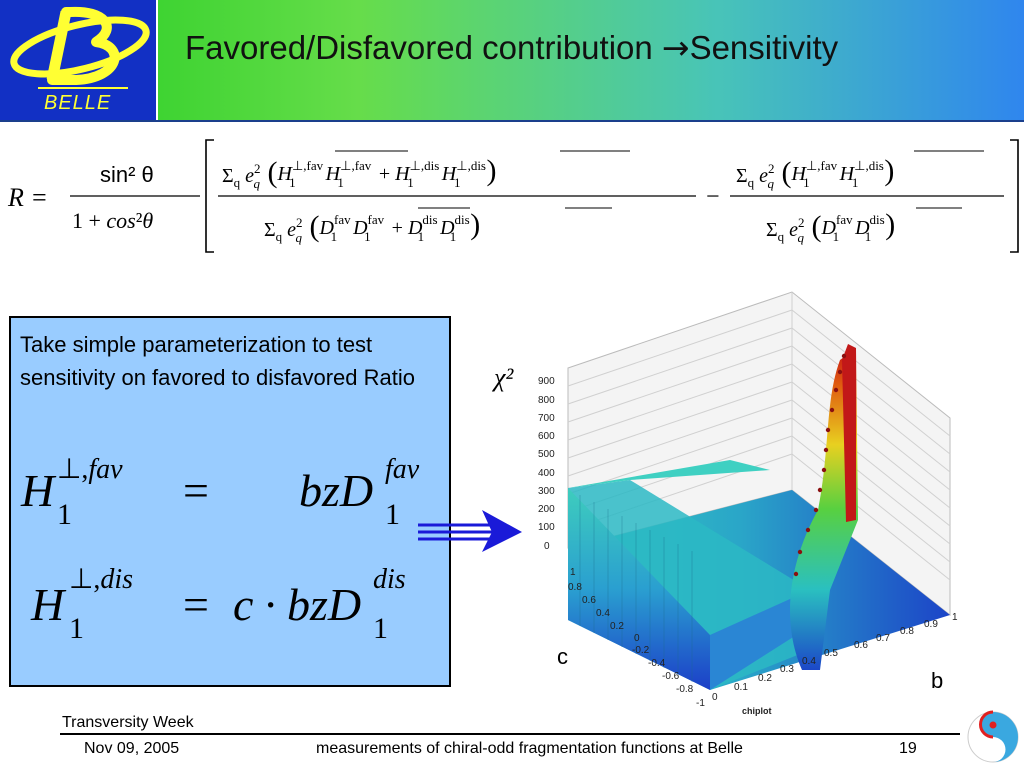 The height and width of the screenshot is (768, 1024). Describe the element at coordinates (589, 600) in the screenshot. I see `c-tick: 0.6` at that location.